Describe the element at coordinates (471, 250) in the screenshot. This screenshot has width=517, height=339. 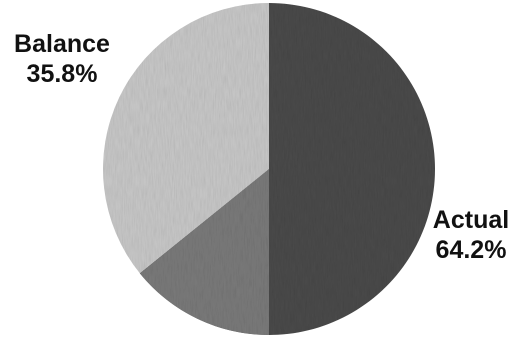
I see `label-actual-value: 64.2%` at that location.